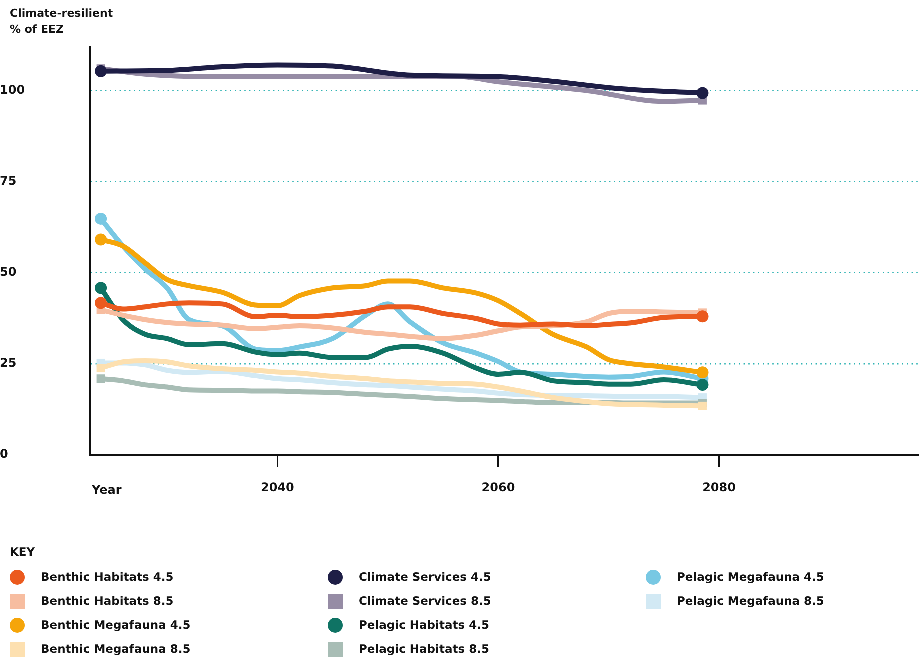  I want to click on legend-label: Climate Services 8.5, so click(425, 601).